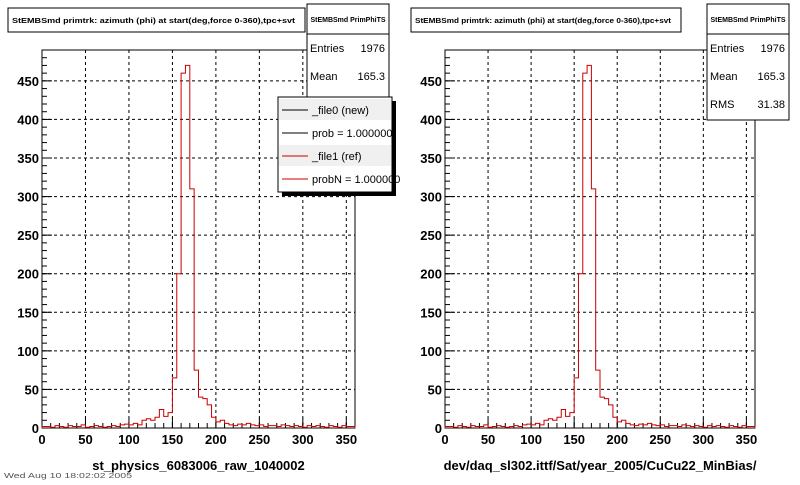 The height and width of the screenshot is (485, 800). I want to click on stats-box: StEMBSmd PrimPhiTS Entries 1976 Mean 165.3, so click(348, 58).